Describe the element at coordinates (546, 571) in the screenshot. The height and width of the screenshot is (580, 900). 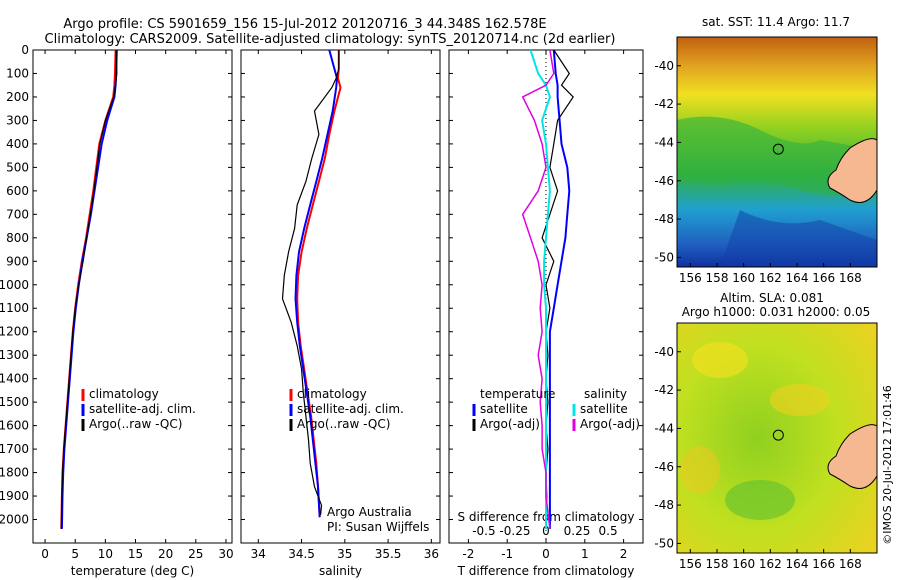
I see `x-axis-label: T difference from climatology` at that location.